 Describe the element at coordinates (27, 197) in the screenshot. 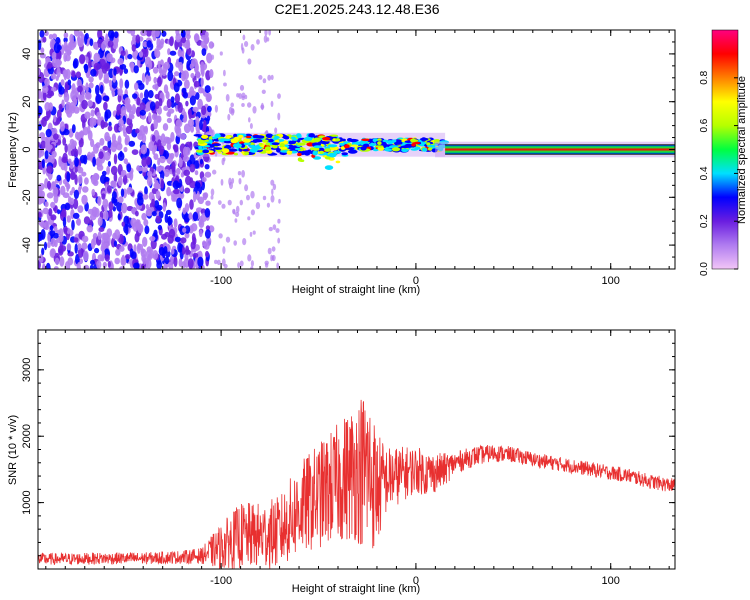

I see `y-tick-label: -20` at that location.